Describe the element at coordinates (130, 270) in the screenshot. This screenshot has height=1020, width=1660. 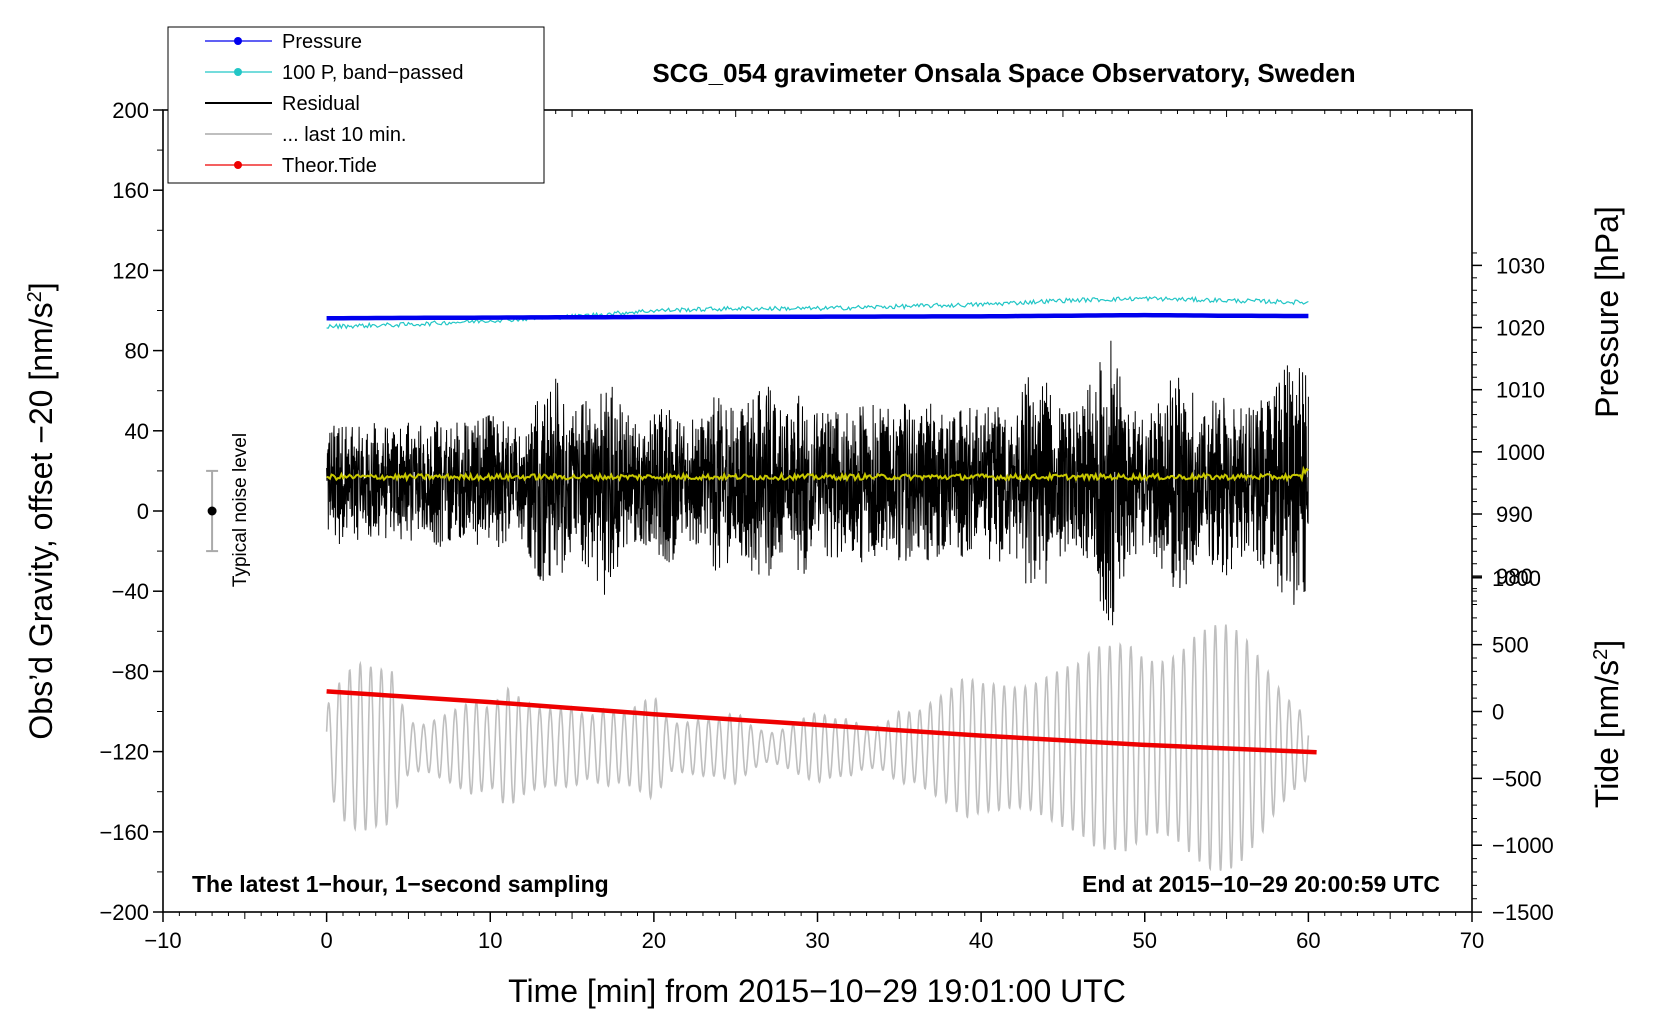
I see `y-tick-label: 120` at that location.